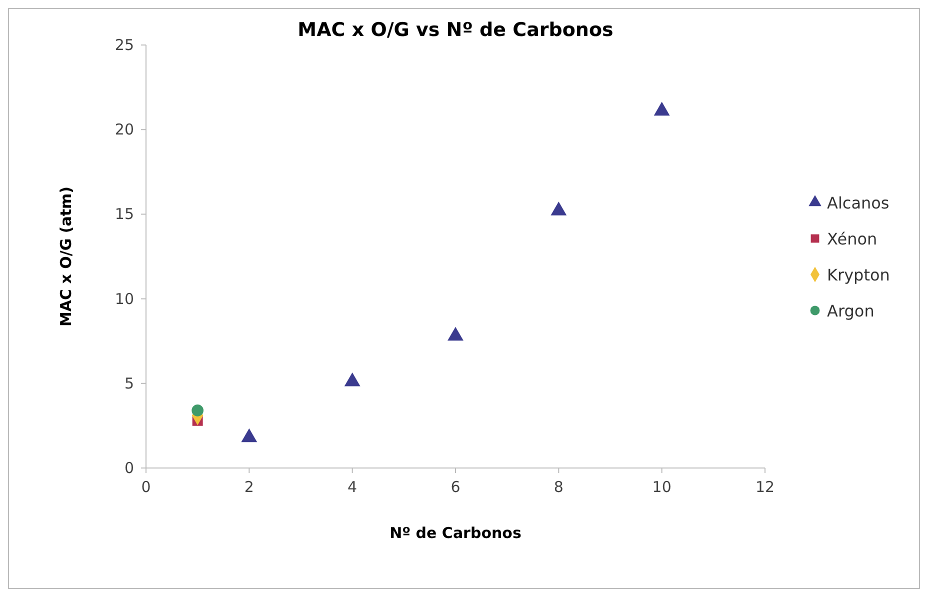 The height and width of the screenshot is (597, 928). What do you see at coordinates (353, 487) in the screenshot?
I see `x-tick-label: 4` at bounding box center [353, 487].